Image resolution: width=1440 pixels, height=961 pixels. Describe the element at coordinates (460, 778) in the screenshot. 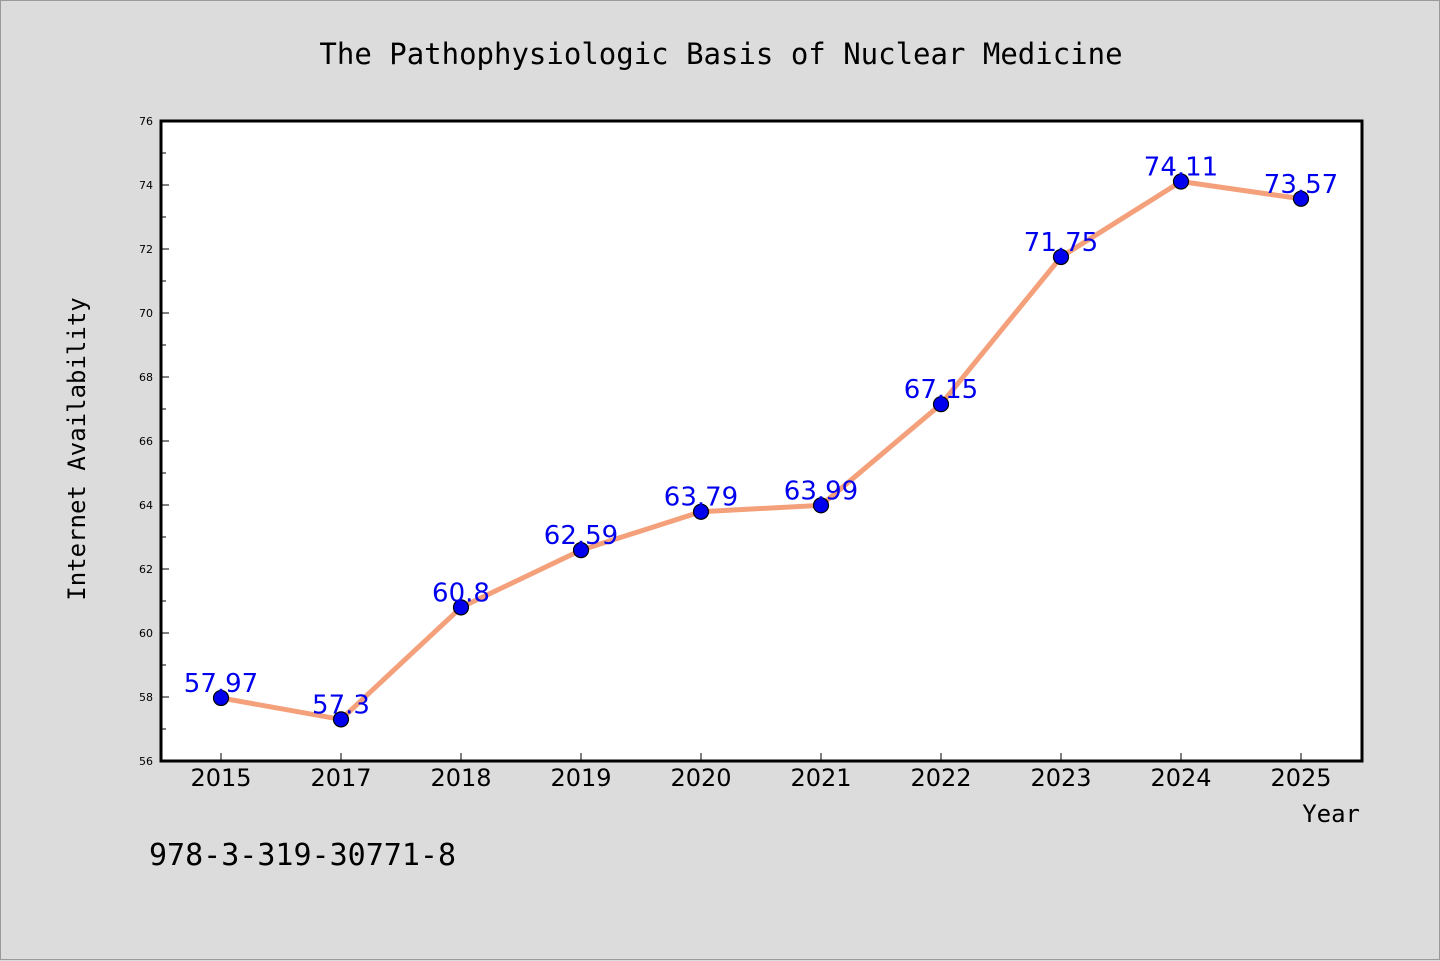

I see `x-tick-label: 2018` at that location.